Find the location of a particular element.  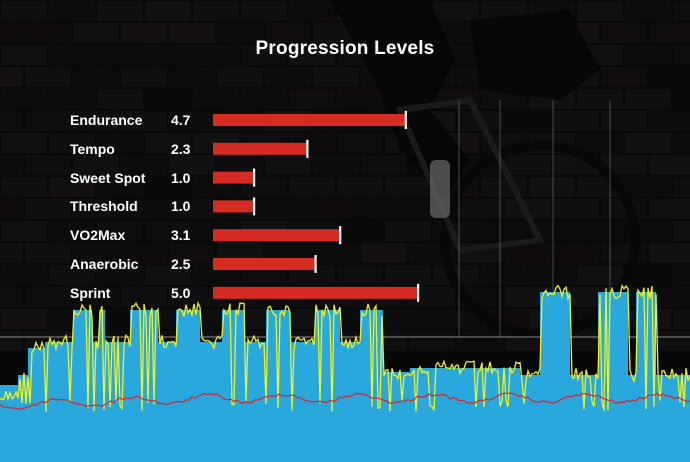

category-label-5: Anaerobic is located at coordinates (104, 264).